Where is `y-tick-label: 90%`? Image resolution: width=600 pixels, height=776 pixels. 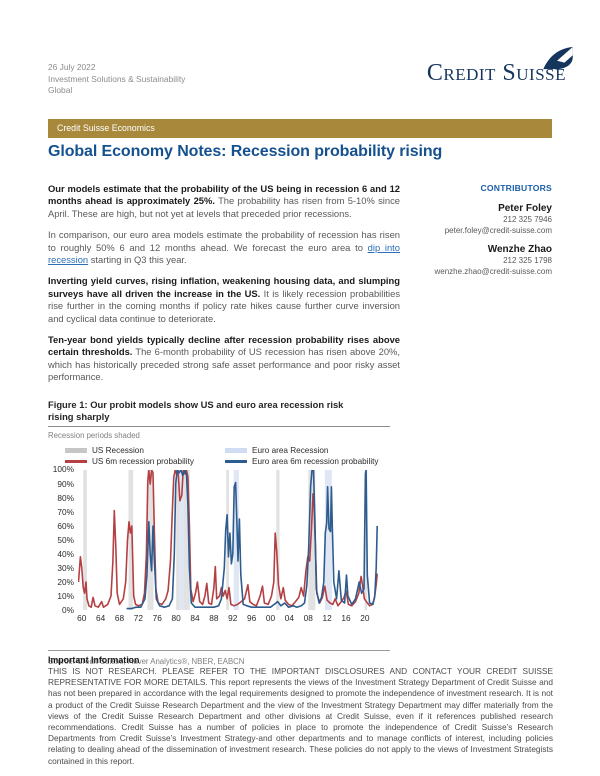 y-tick-label: 90% is located at coordinates (65, 483).